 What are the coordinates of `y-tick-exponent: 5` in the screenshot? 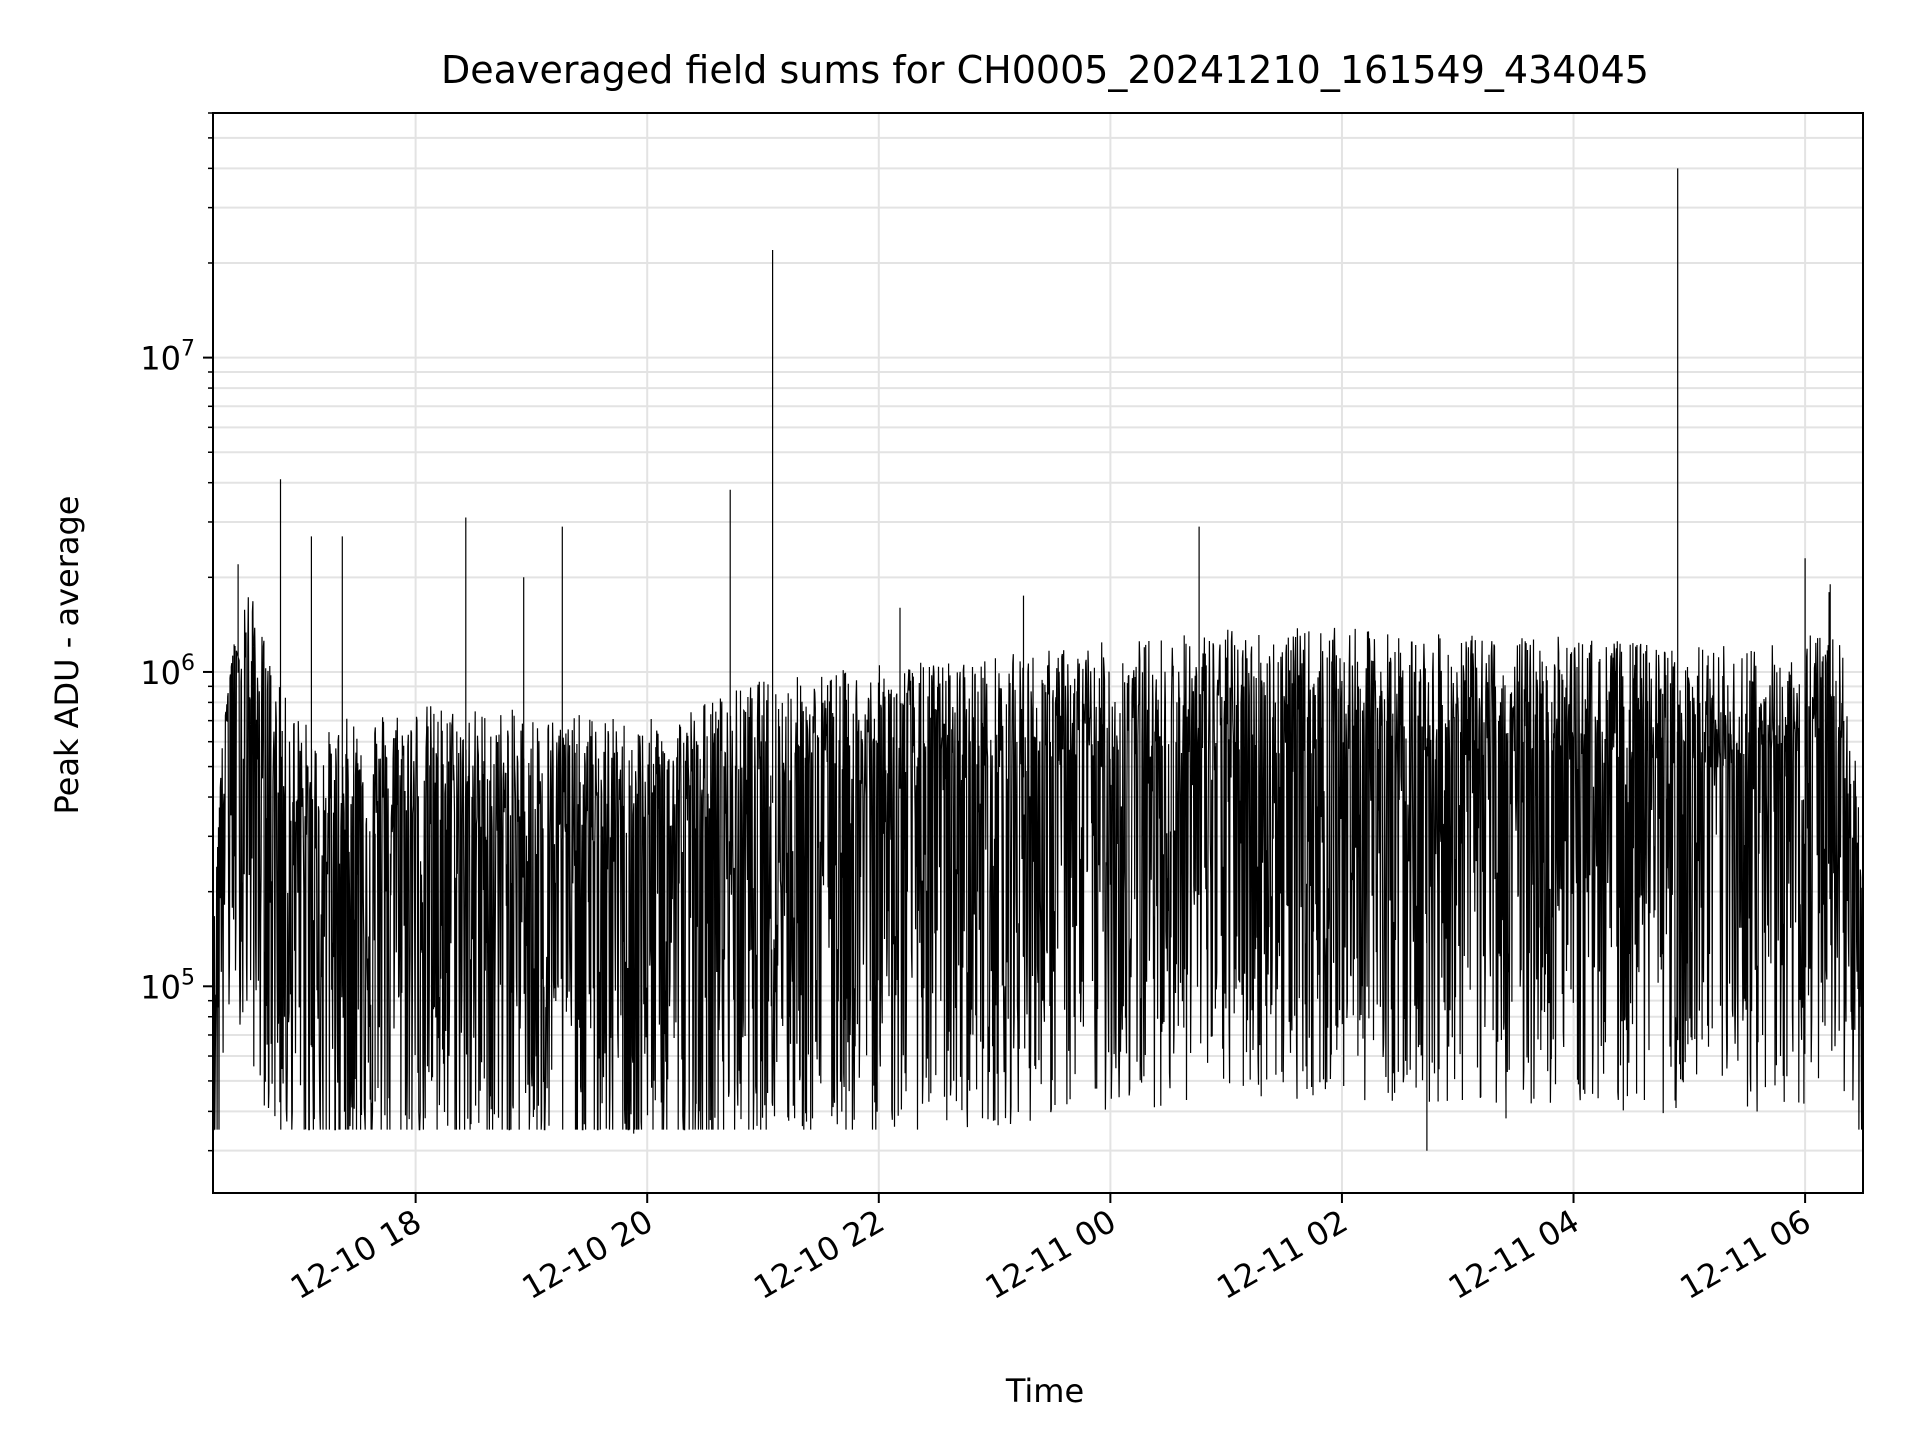 It's located at (188, 977).